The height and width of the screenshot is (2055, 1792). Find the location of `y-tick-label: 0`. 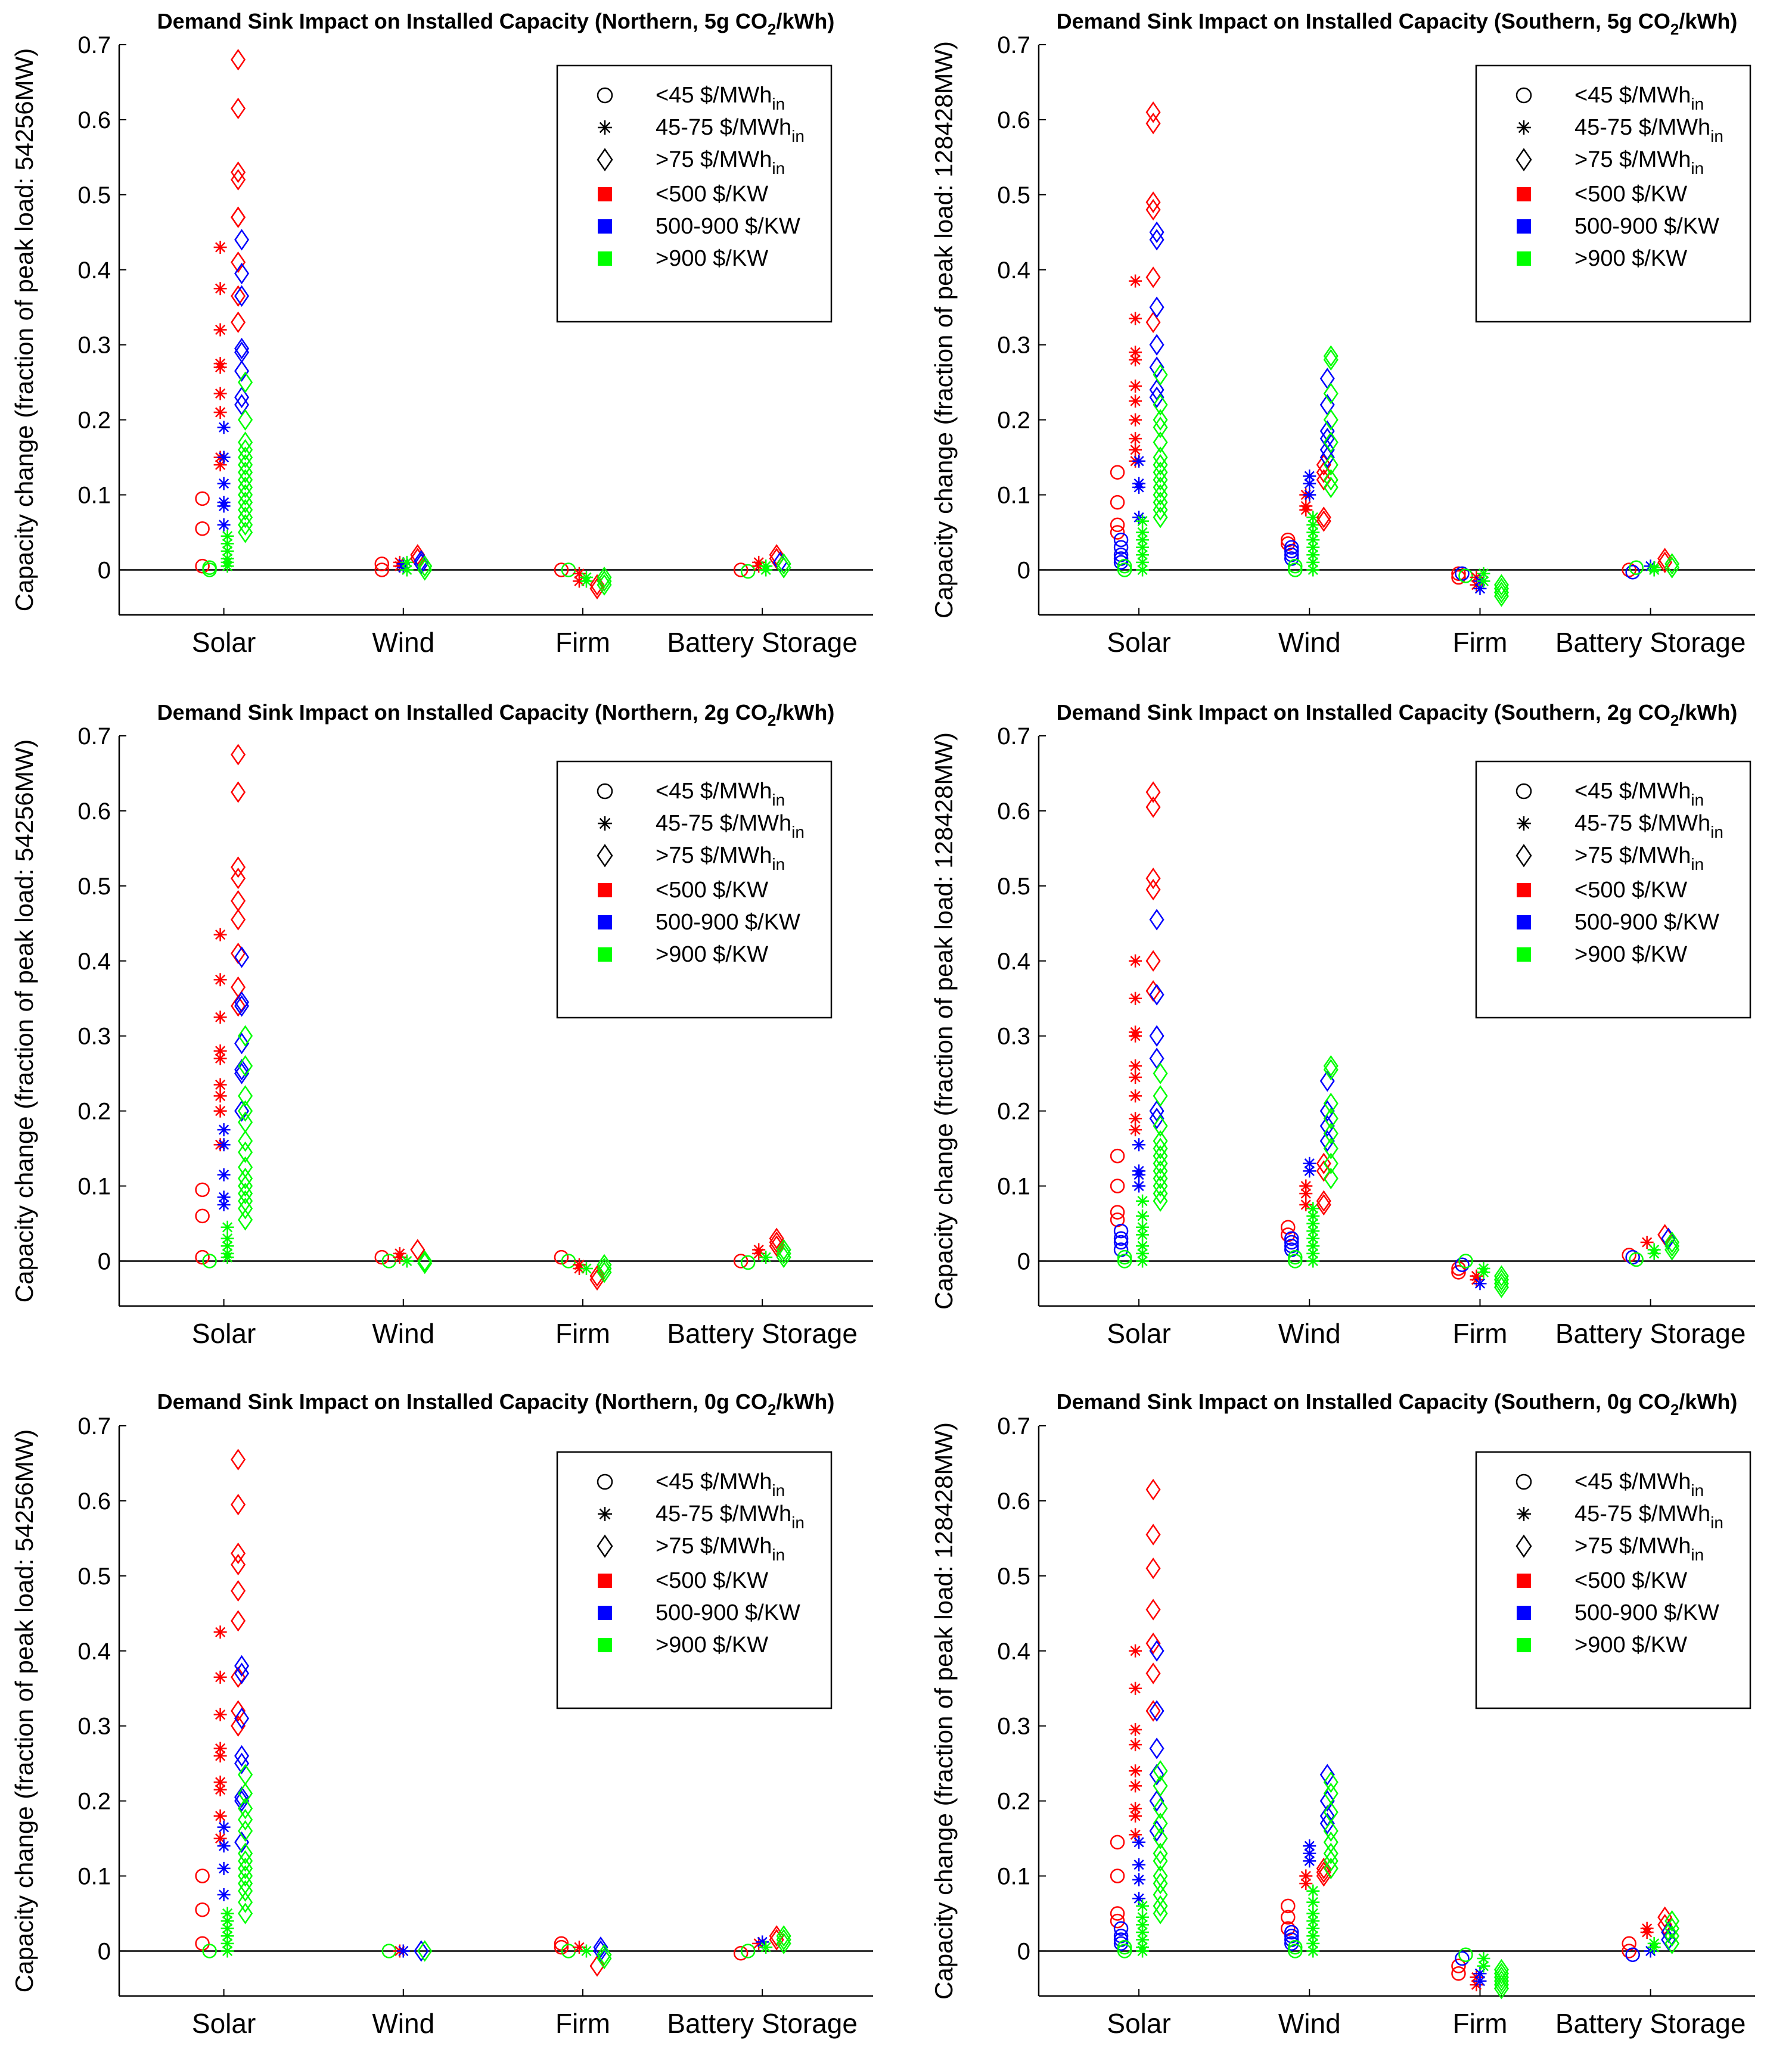

y-tick-label: 0 is located at coordinates (104, 1261).